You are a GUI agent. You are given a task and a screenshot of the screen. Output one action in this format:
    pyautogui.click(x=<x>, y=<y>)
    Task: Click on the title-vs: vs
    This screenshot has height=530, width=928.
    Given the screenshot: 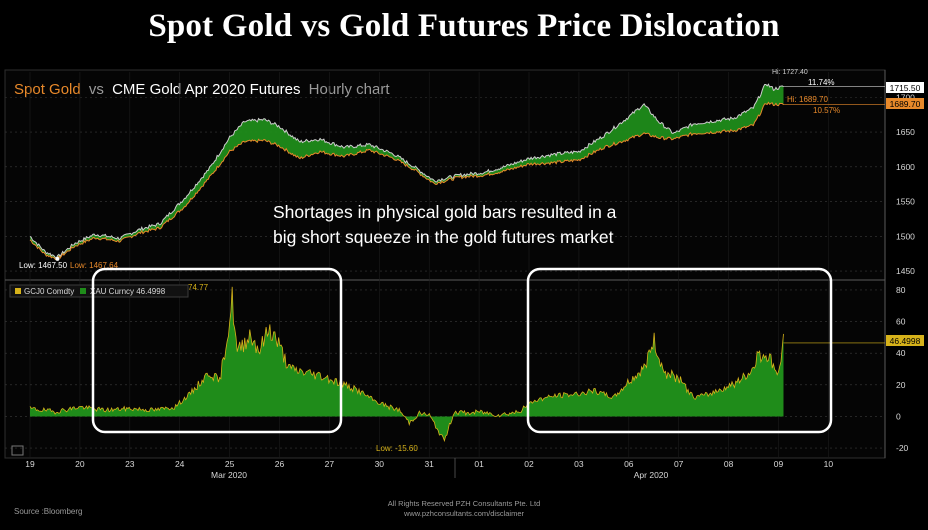 What is the action you would take?
    pyautogui.click(x=96, y=89)
    